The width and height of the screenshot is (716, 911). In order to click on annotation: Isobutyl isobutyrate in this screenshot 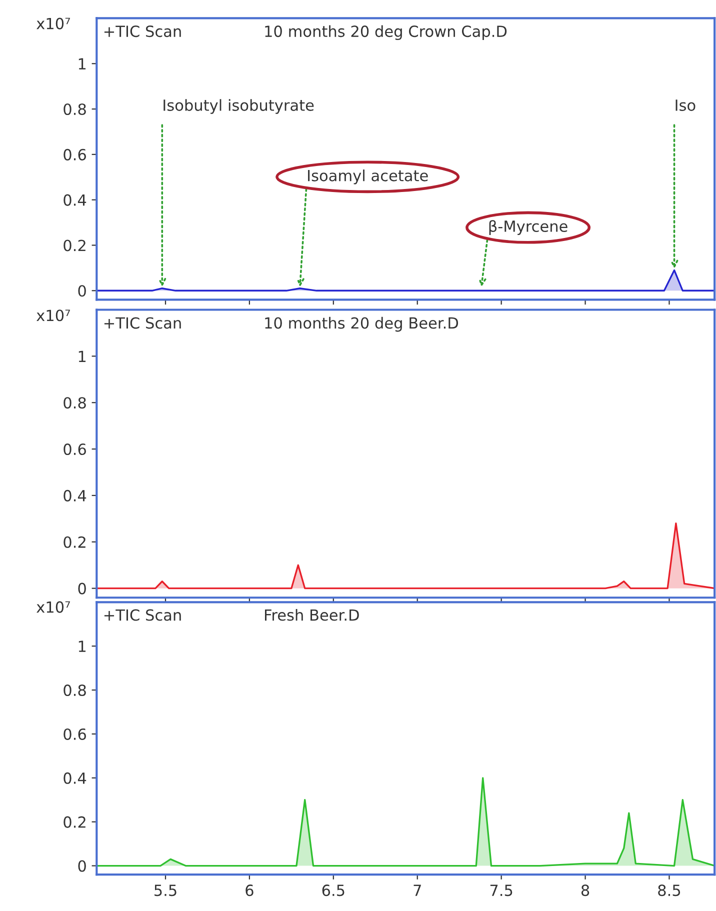, I will do `click(239, 106)`.